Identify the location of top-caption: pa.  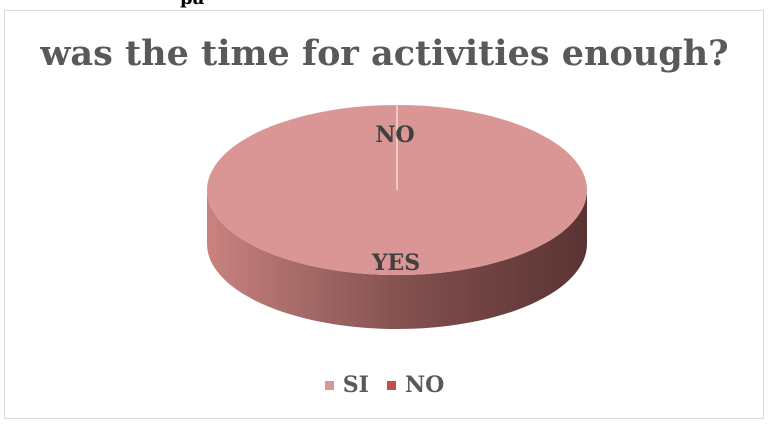
(192, 4).